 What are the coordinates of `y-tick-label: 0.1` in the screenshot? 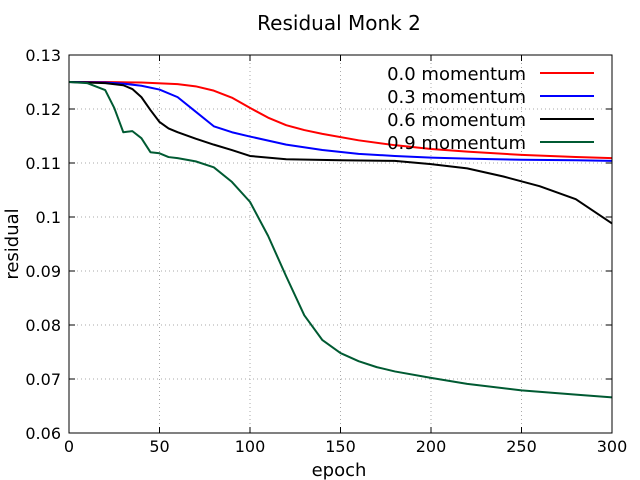 It's located at (48, 217).